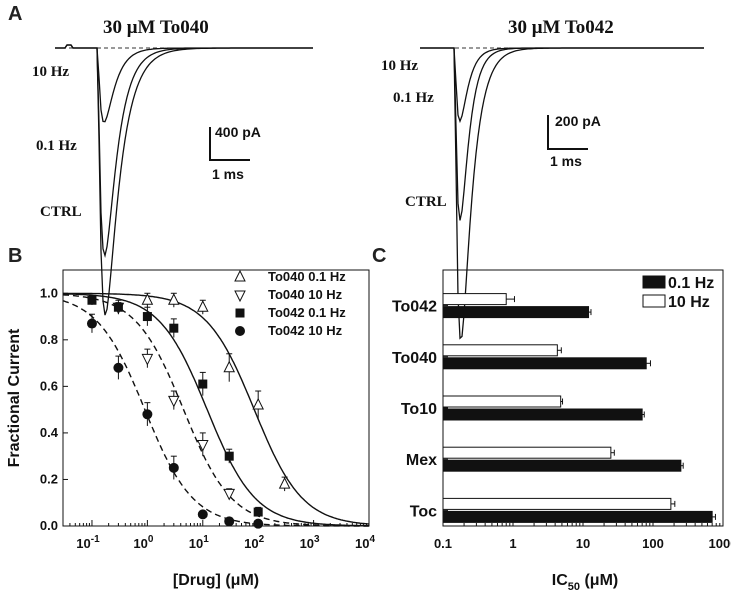 The height and width of the screenshot is (592, 731). Describe the element at coordinates (561, 27) in the screenshot. I see `right-trace-title: 30 μM To042` at that location.